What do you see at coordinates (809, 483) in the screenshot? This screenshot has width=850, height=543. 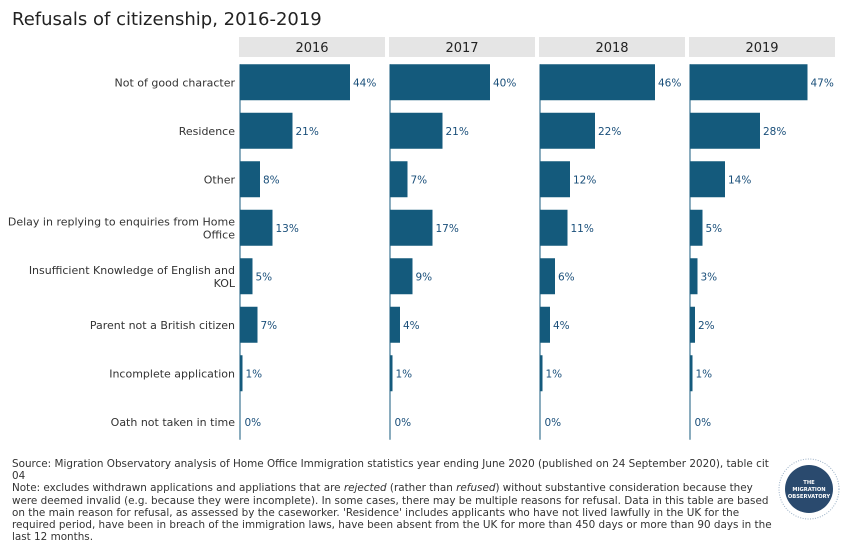 I see `logo-line-1: THE` at bounding box center [809, 483].